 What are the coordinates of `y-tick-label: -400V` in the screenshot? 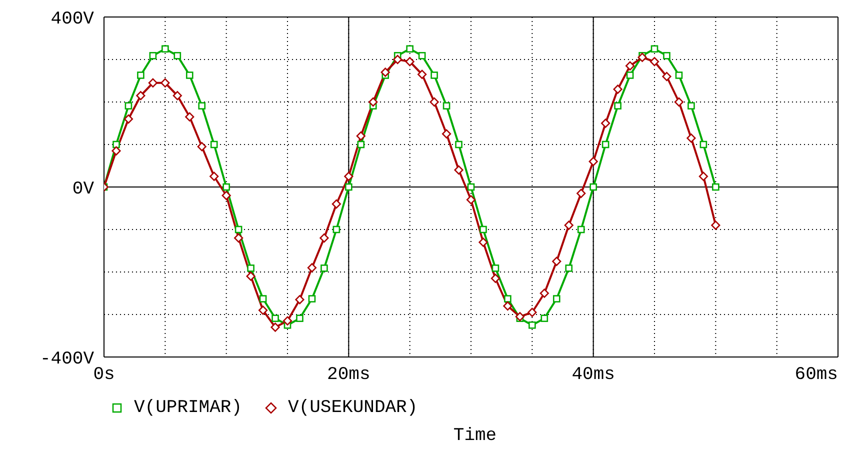 It's located at (67, 359).